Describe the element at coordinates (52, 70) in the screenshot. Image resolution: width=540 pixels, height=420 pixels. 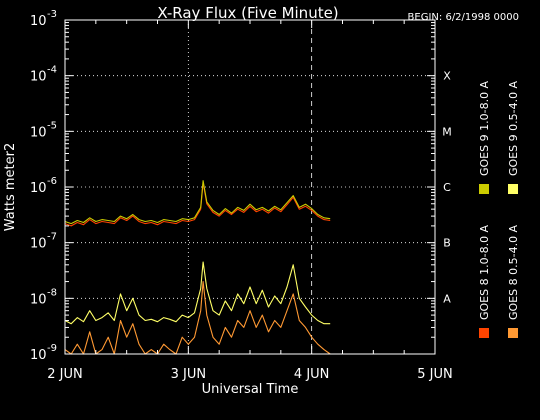
I see `y-tick-exponent: -4` at that location.